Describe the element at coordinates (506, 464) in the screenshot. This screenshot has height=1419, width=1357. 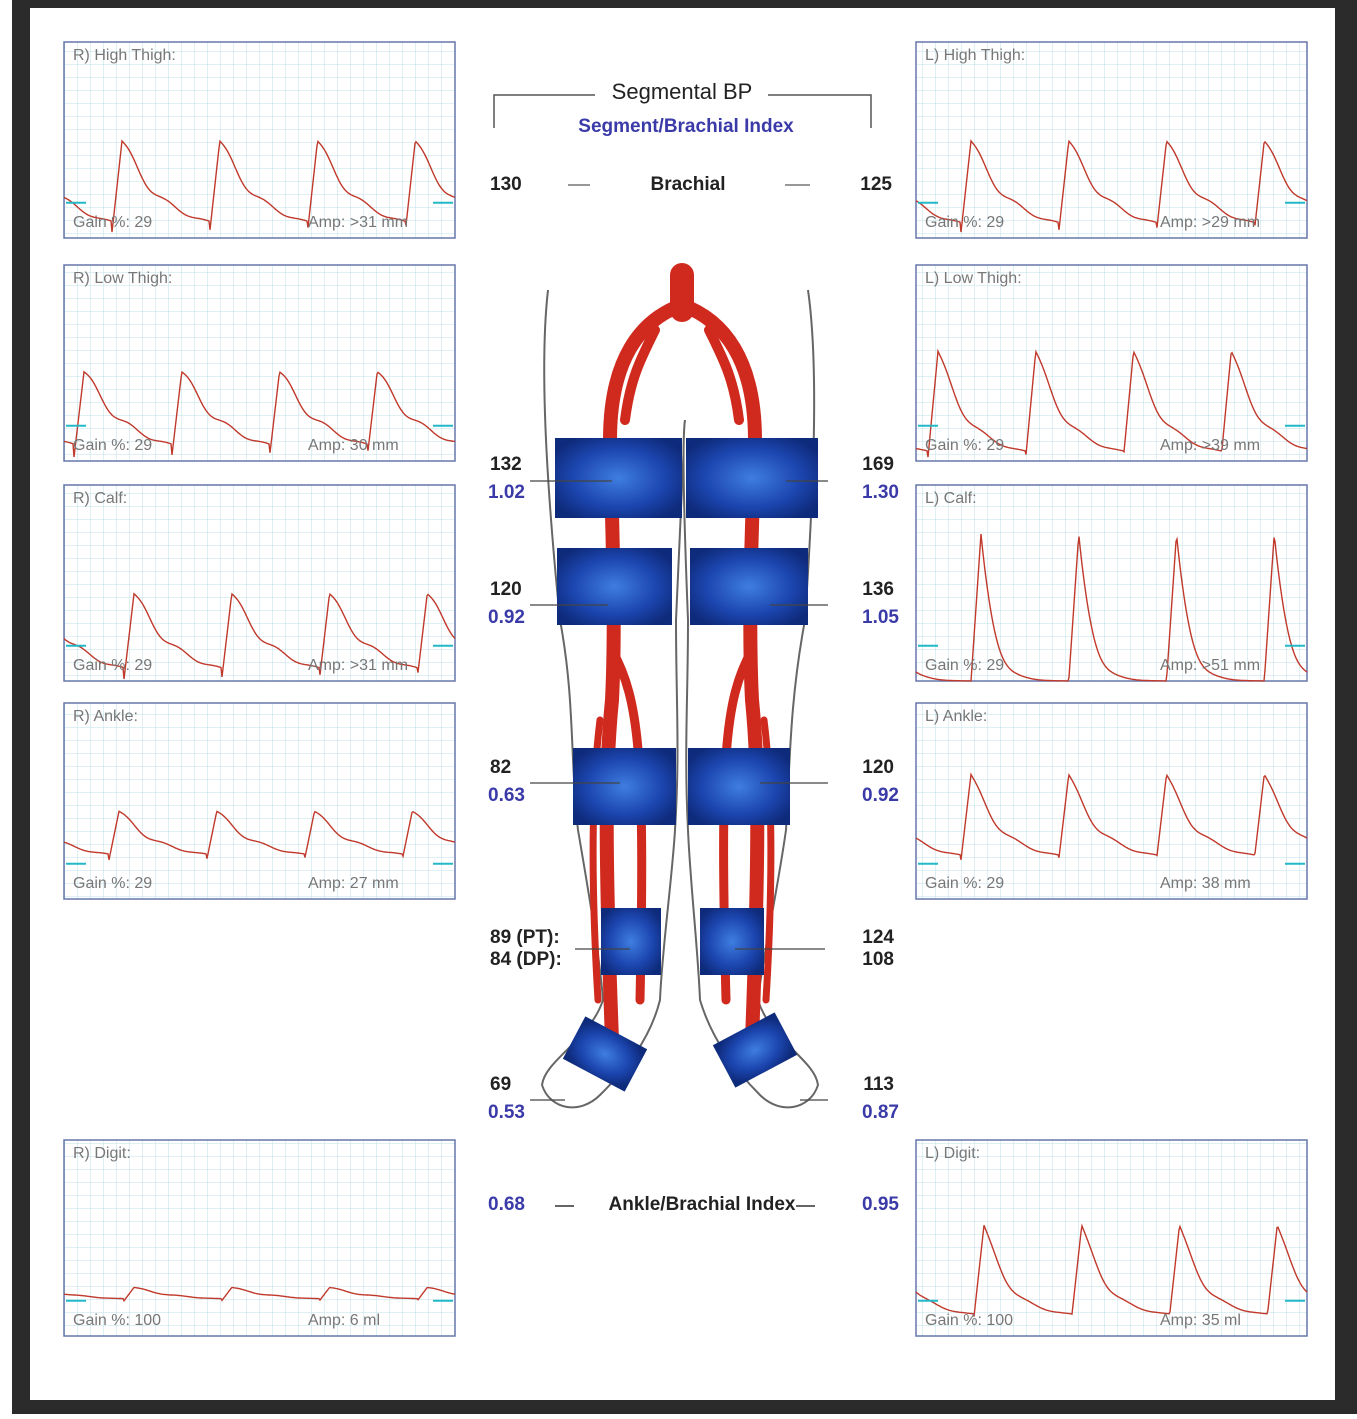
I see `right-pressure: 132` at that location.